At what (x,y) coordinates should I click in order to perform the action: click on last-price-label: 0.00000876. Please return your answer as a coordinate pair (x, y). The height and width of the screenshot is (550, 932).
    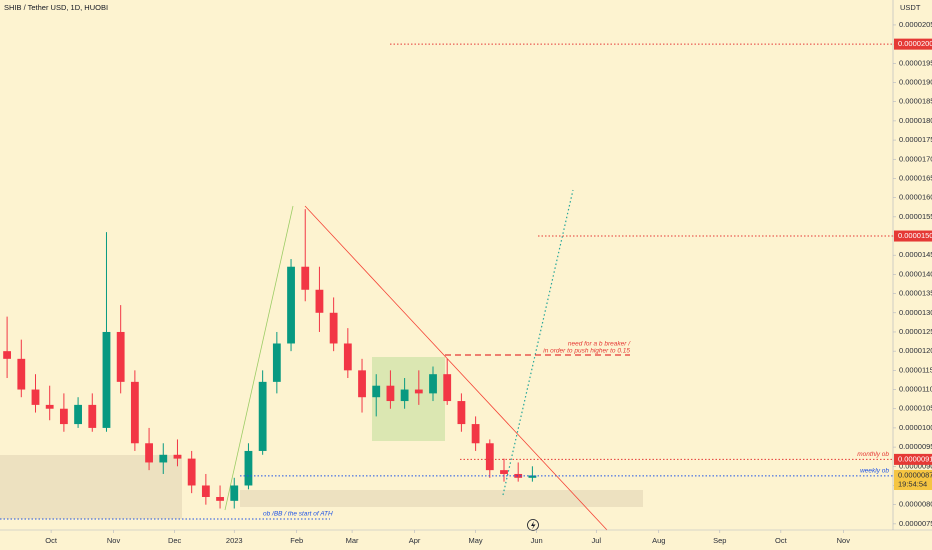
    Looking at the image, I should click on (915, 474).